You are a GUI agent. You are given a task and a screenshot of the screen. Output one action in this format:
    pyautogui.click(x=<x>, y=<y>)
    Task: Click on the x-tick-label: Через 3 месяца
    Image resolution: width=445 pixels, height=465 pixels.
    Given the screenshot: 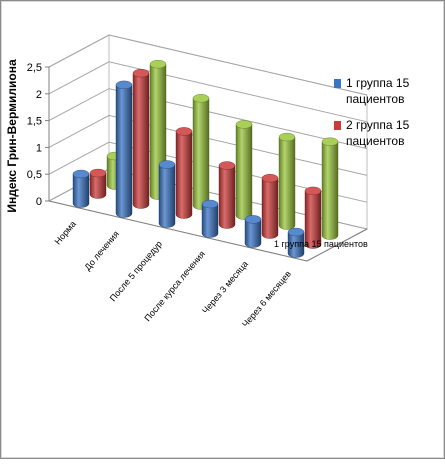 What is the action you would take?
    pyautogui.click(x=225, y=287)
    